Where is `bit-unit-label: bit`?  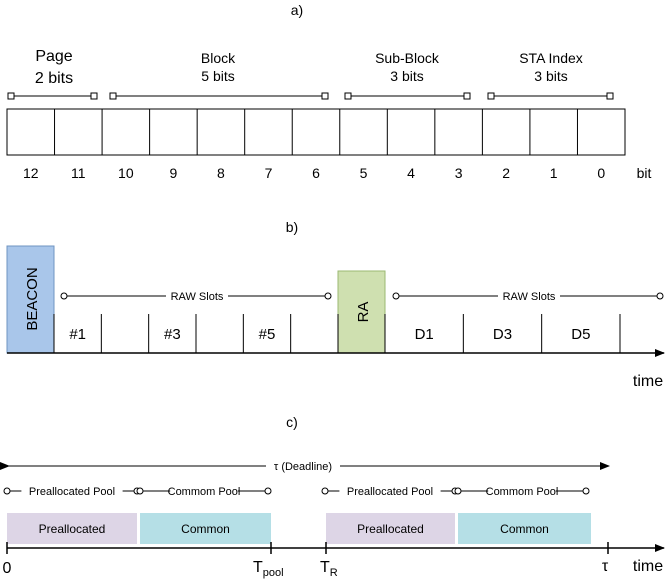
bit-unit-label: bit is located at coordinates (644, 173).